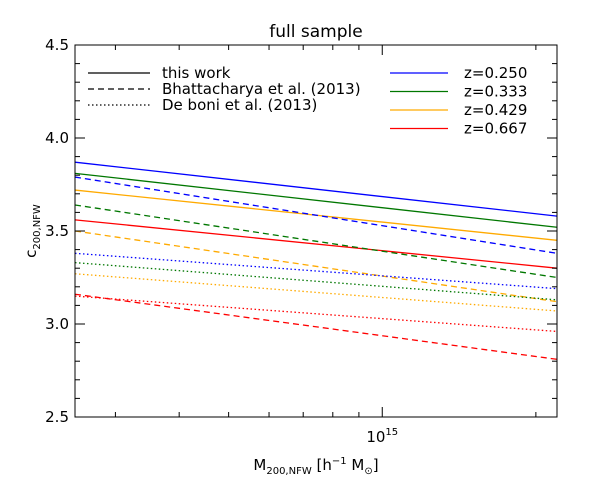 Image resolution: width=600 pixels, height=480 pixels. Describe the element at coordinates (57, 138) in the screenshot. I see `y-tick-label: 4.0` at that location.